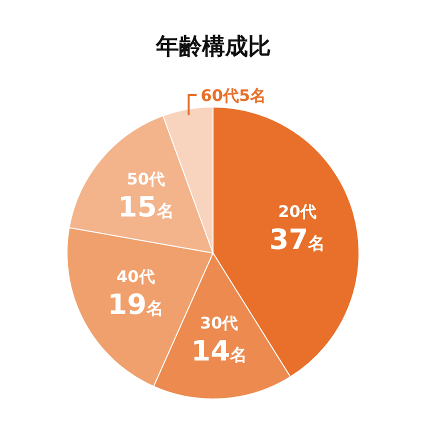 This screenshot has height=427, width=427. What do you see at coordinates (136, 305) in the screenshot?
I see `data-label: 19名` at bounding box center [136, 305].